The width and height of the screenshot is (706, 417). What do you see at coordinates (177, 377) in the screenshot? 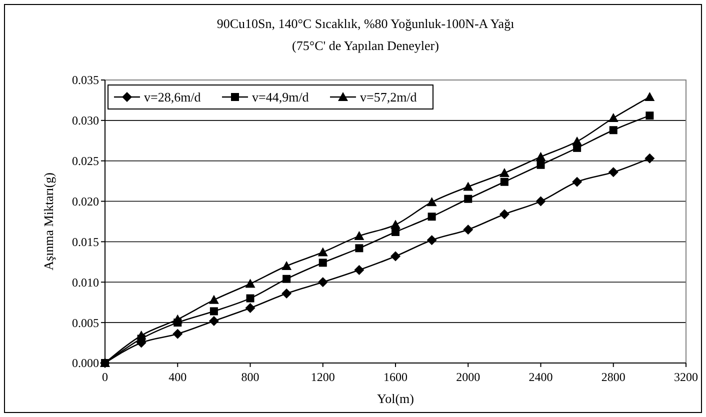
I see `x-tick-label: 400` at bounding box center [177, 377].